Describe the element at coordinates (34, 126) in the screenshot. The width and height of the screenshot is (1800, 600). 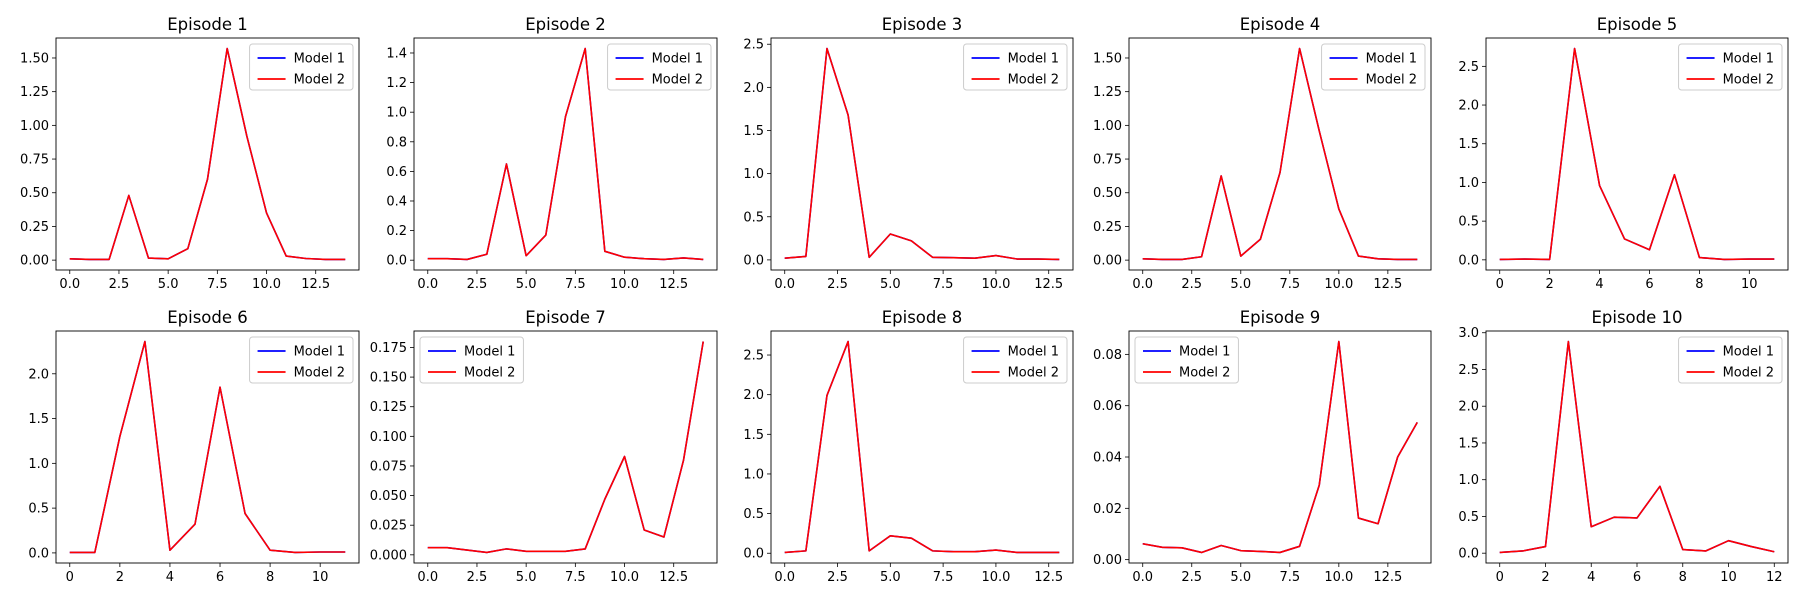
I see `chart-0-ytick-label: 1.00` at that location.